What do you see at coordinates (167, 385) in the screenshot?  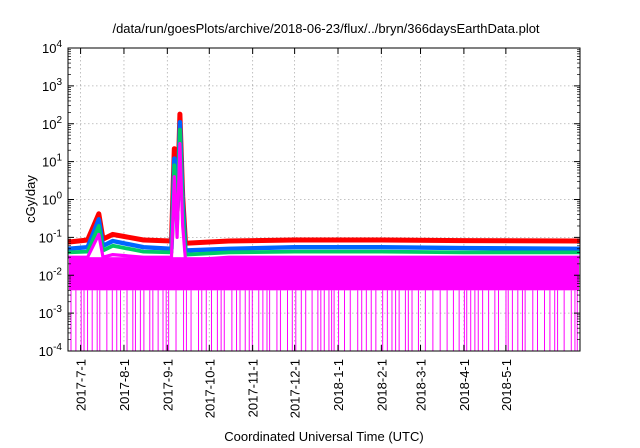 I see `x-tick-label: 2017-9-1` at bounding box center [167, 385].